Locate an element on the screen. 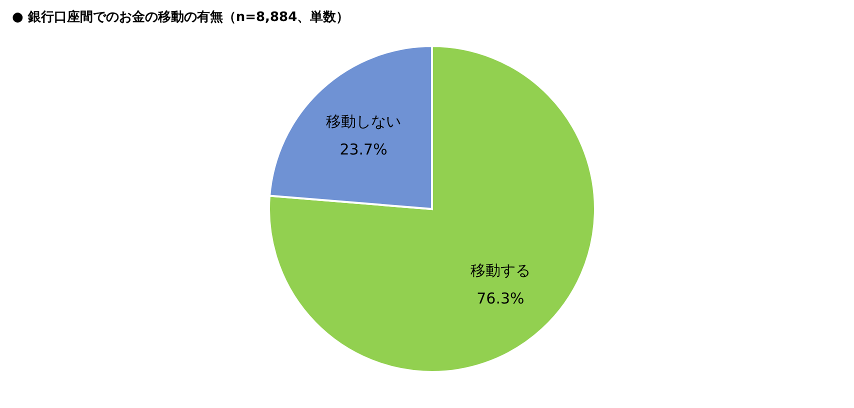 Image resolution: width=854 pixels, height=408 pixels. data-label: 76.3% is located at coordinates (500, 298).